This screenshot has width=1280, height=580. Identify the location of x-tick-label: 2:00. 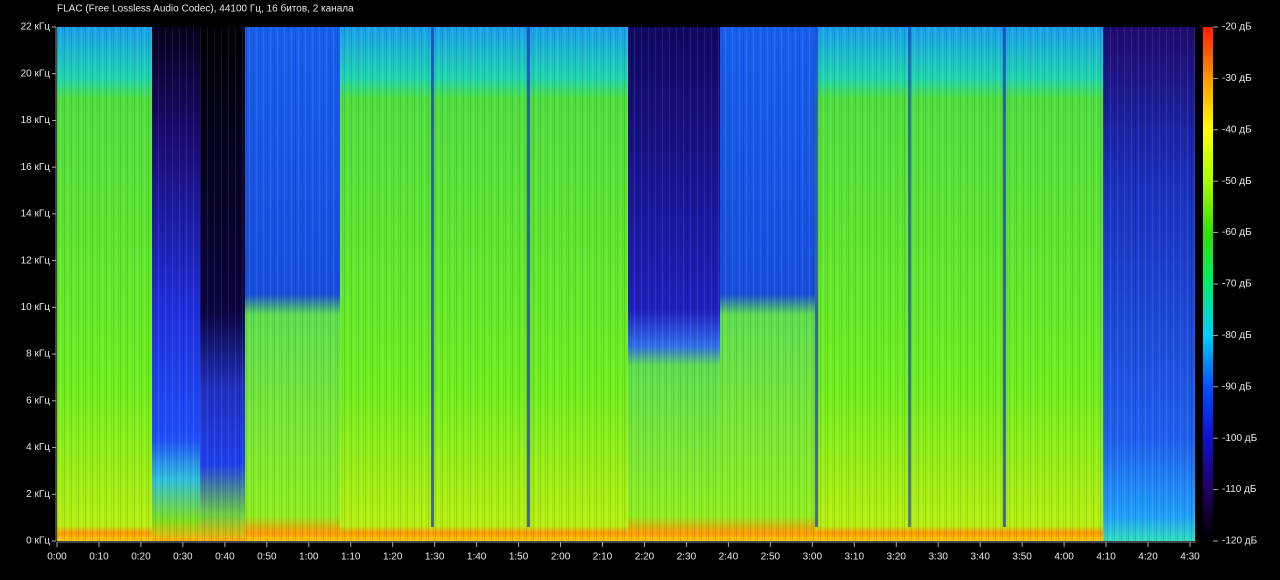
(561, 557).